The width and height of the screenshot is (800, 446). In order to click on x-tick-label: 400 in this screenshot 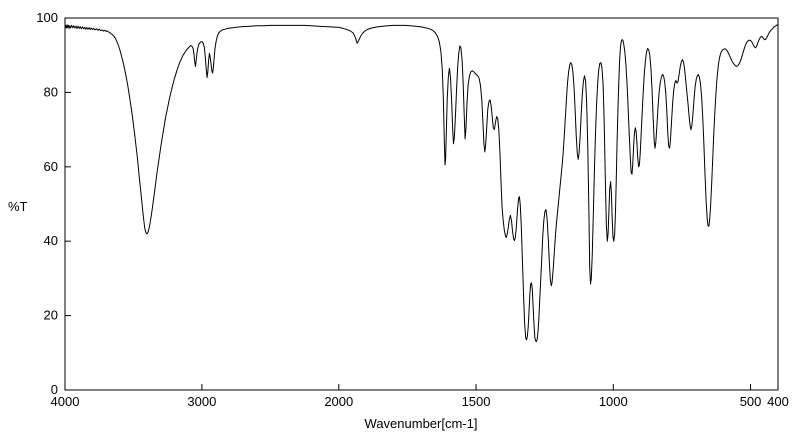, I will do `click(778, 401)`.